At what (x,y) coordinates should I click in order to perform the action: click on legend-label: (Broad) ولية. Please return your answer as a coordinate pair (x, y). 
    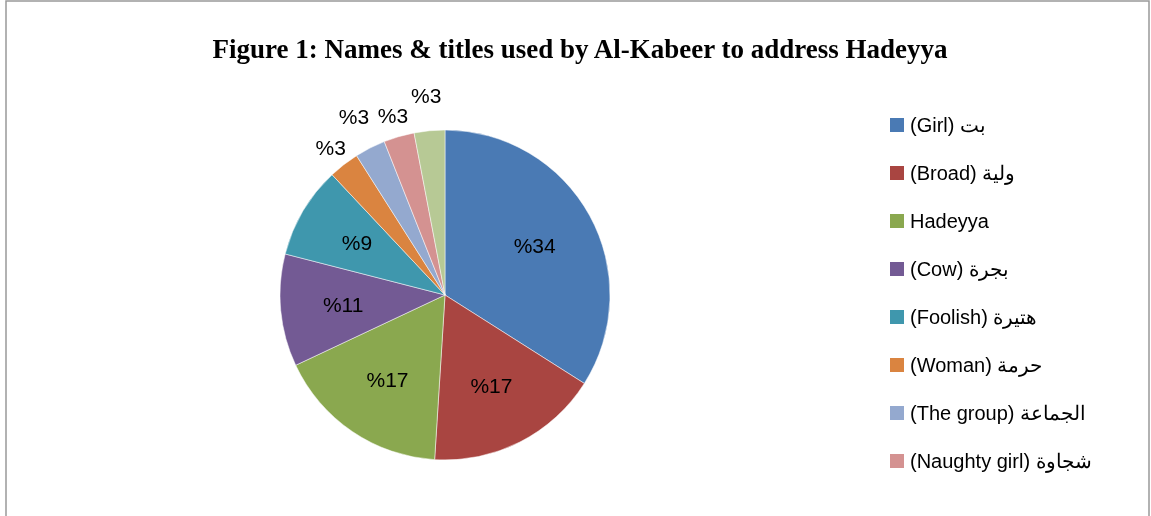
    Looking at the image, I should click on (963, 173).